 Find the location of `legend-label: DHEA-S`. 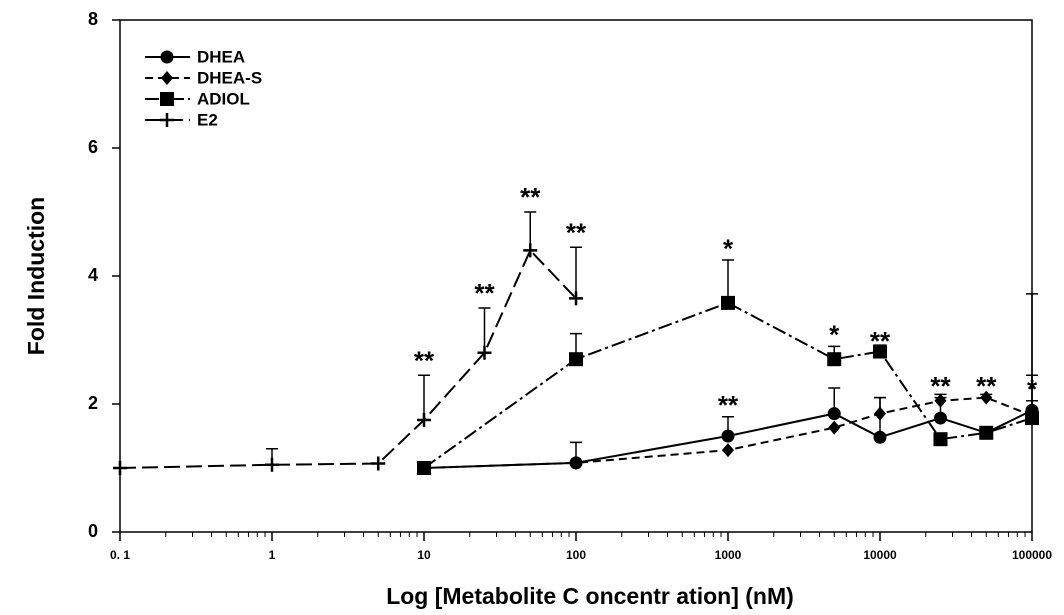

legend-label: DHEA-S is located at coordinates (229, 77).